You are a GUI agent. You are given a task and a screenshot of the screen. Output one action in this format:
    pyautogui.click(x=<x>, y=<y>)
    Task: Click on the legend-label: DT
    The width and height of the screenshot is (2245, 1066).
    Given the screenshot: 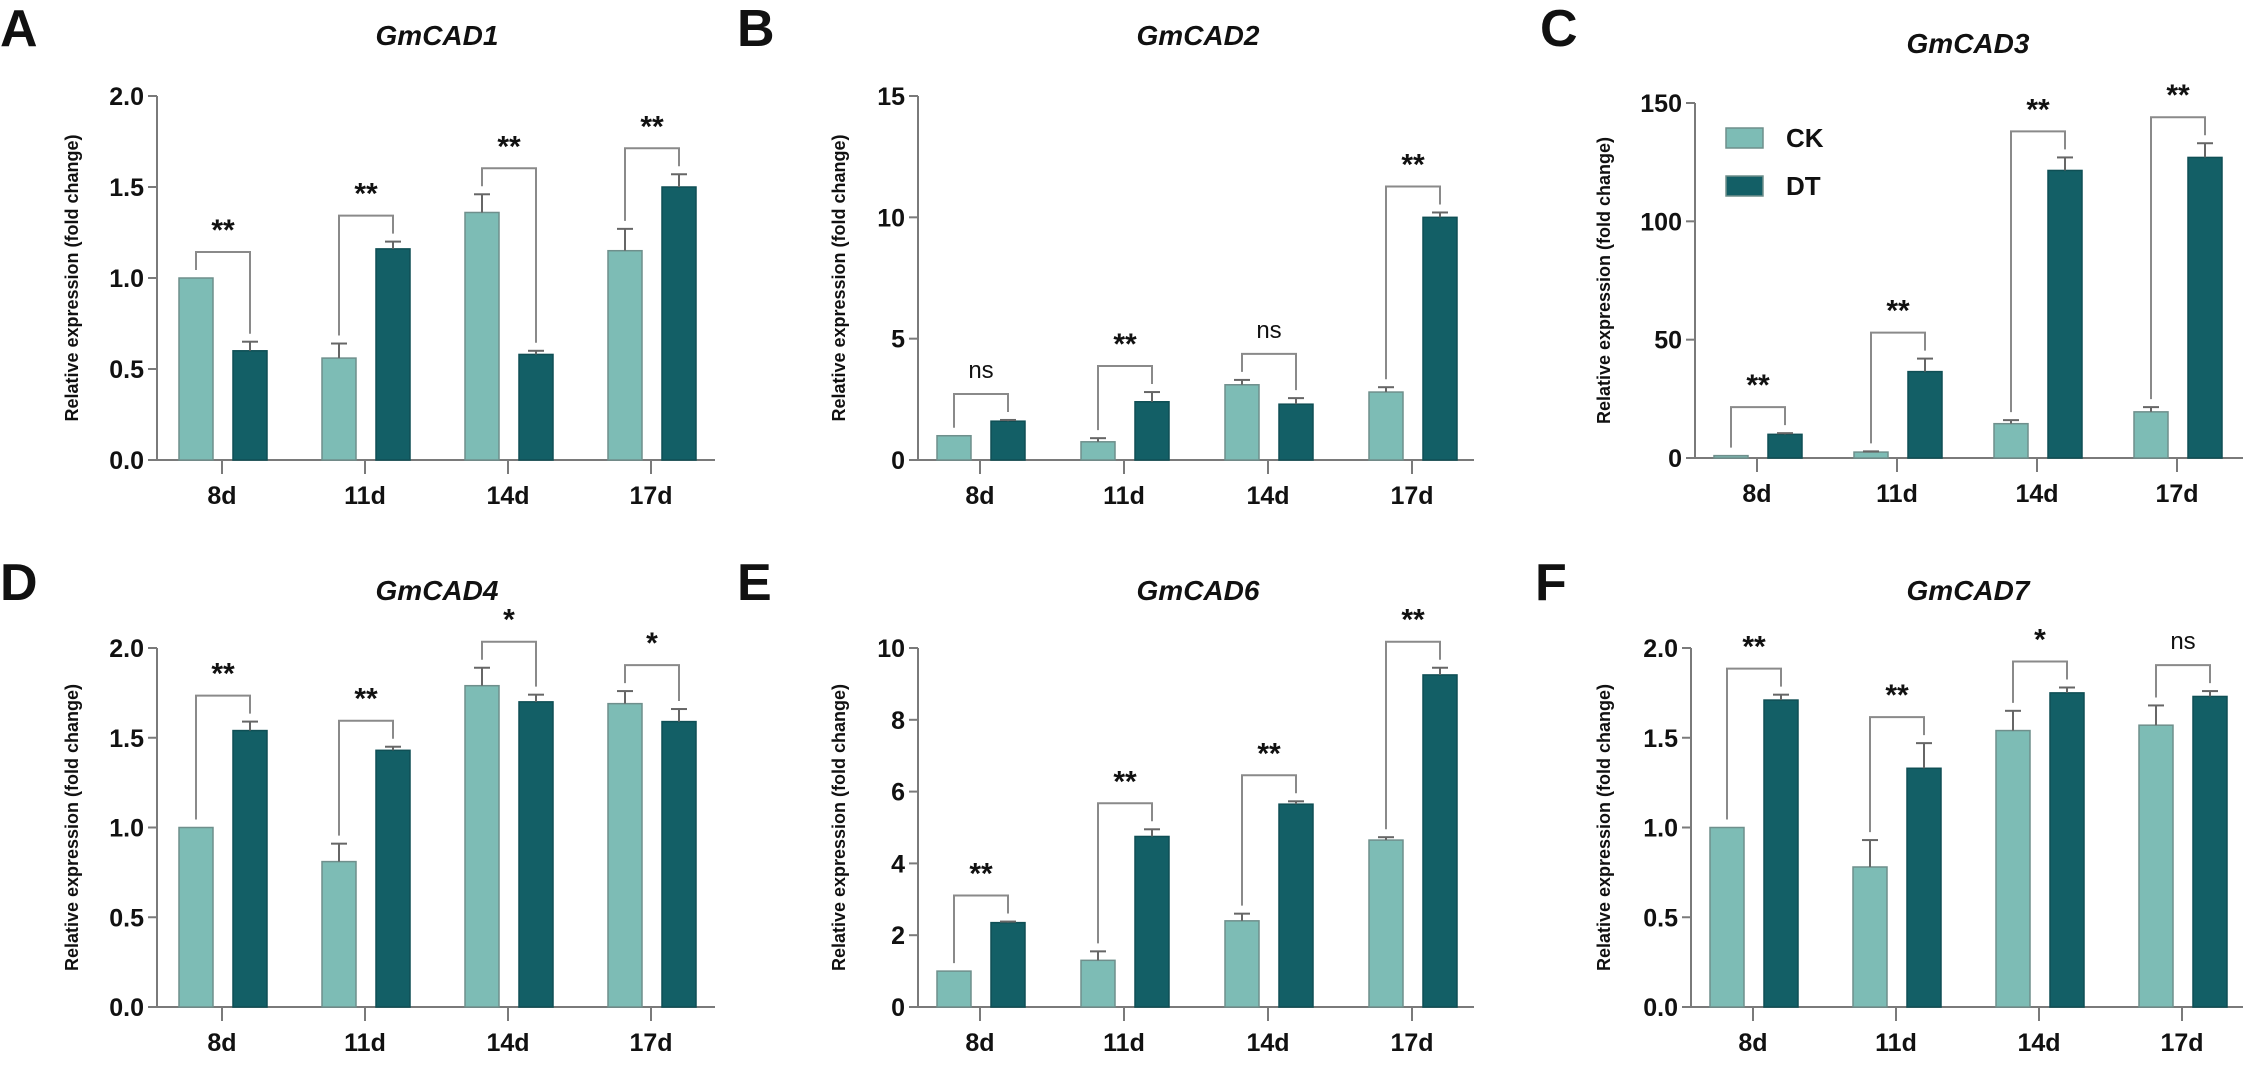 What is the action you would take?
    pyautogui.click(x=1803, y=186)
    